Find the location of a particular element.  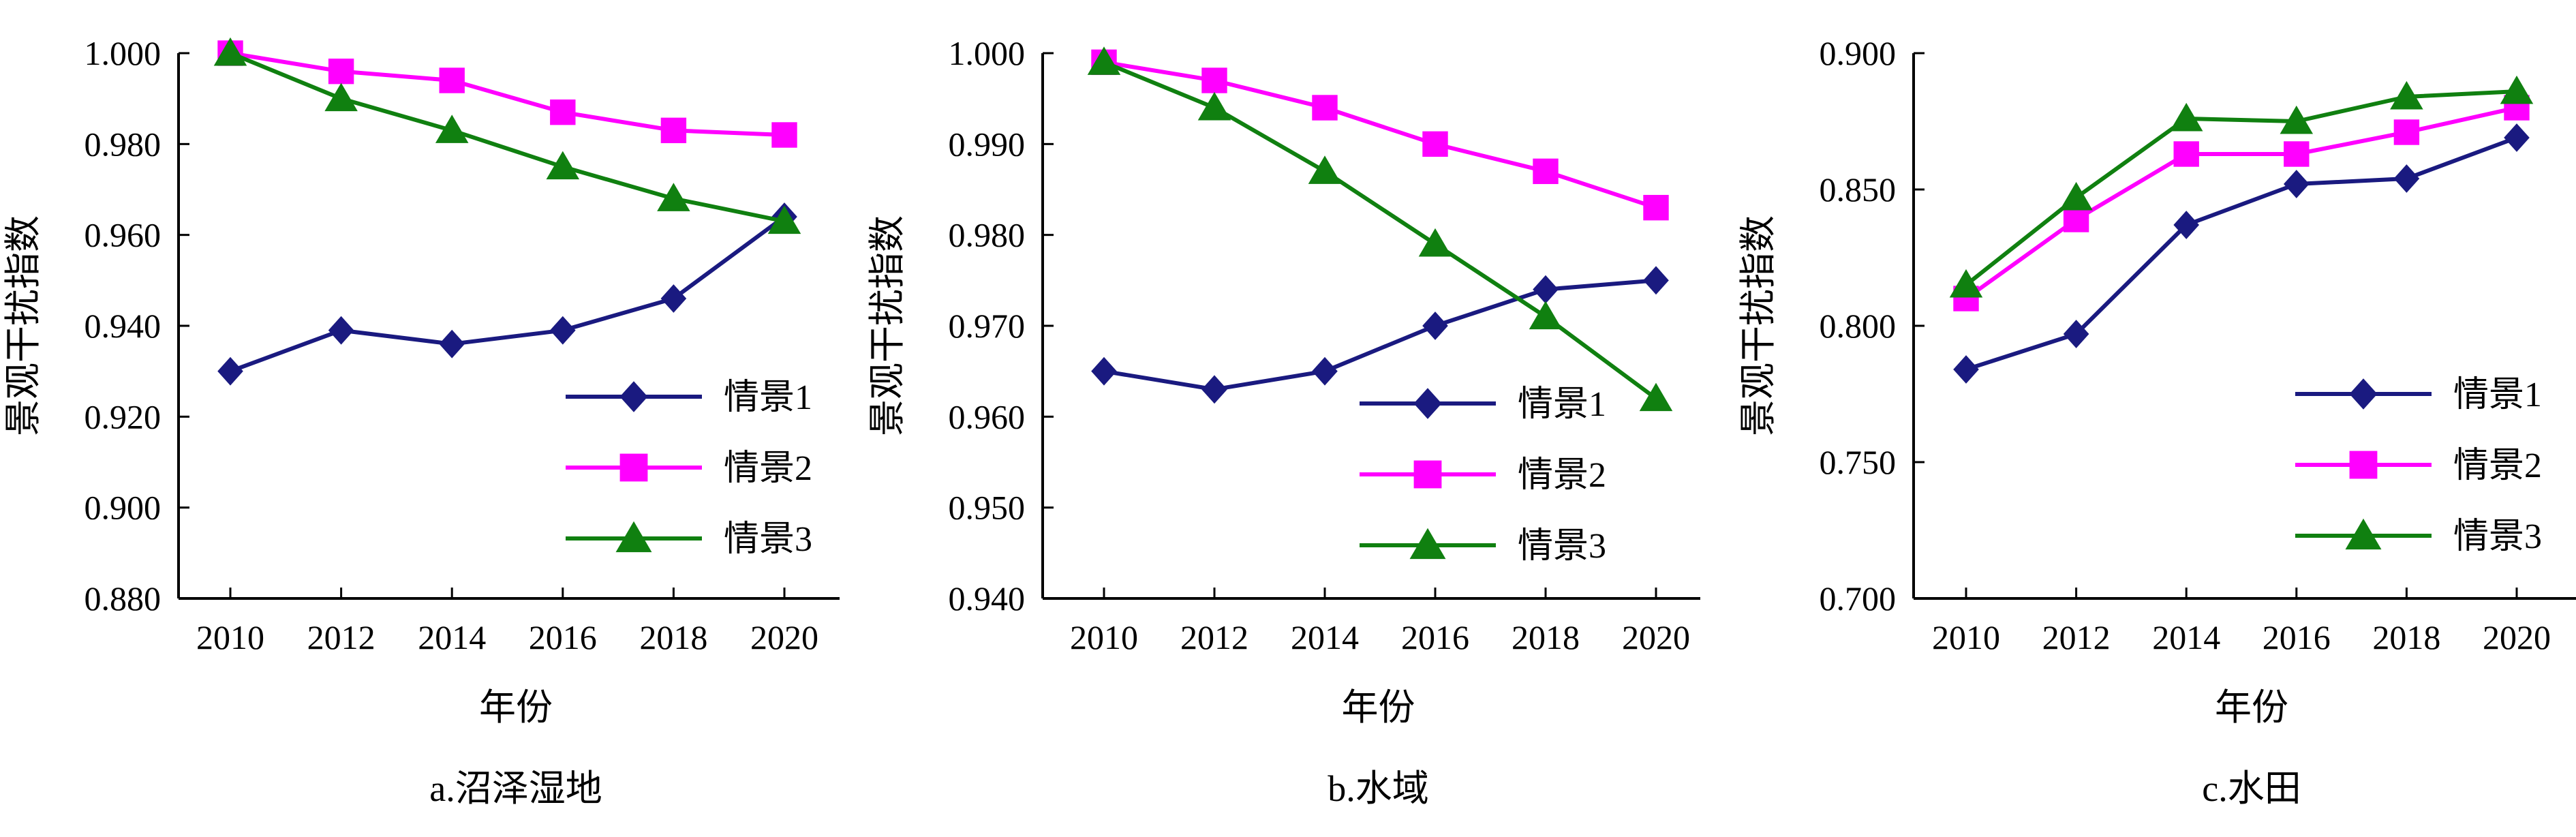

y-axis-title: 景观干扰指数 is located at coordinates (23, 325).